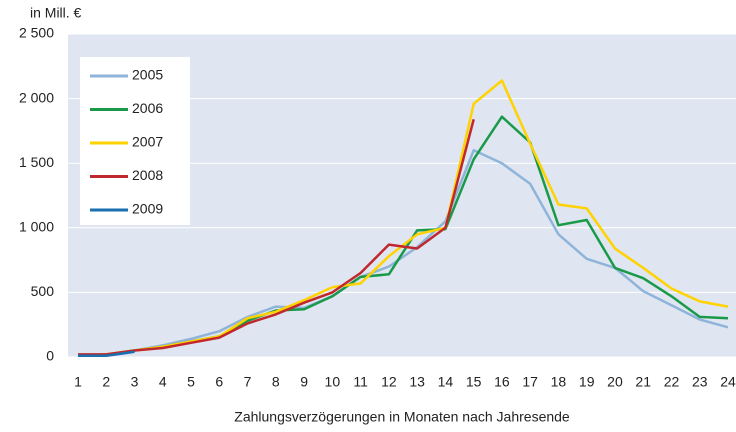  I want to click on x-tick-label: 16, so click(502, 382).